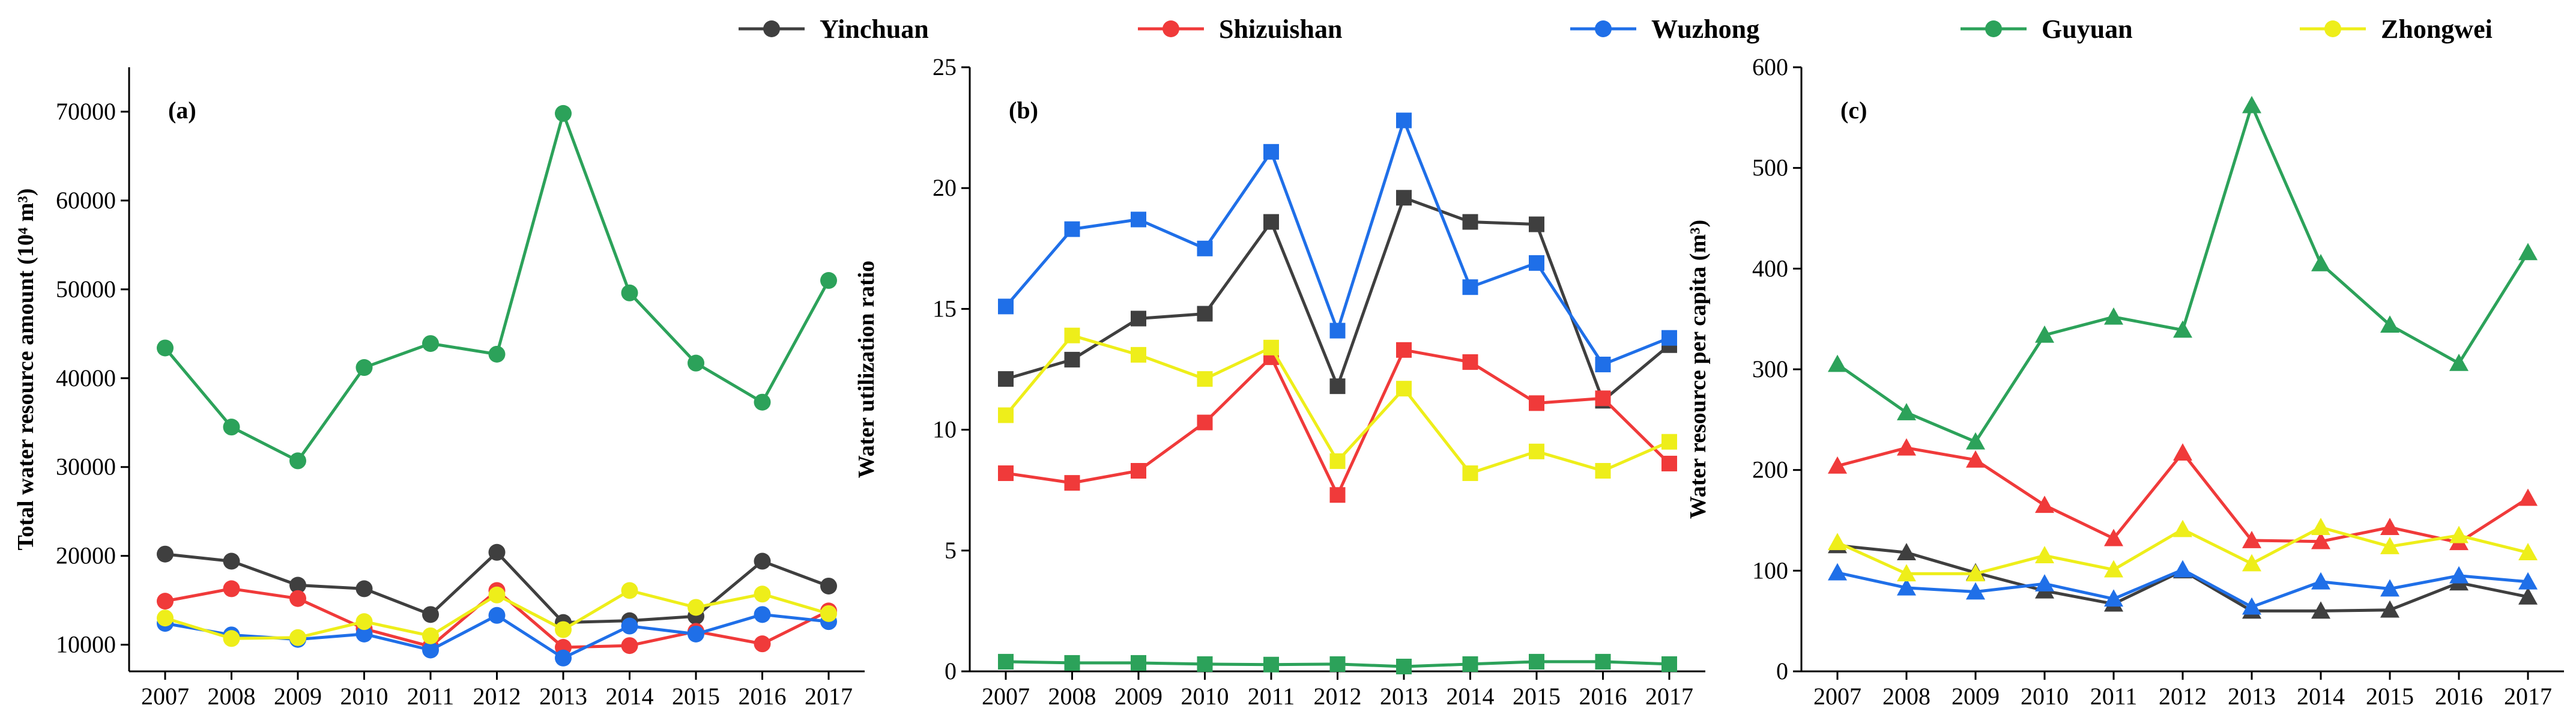 The image size is (2576, 717). Describe the element at coordinates (1338, 422) in the screenshot. I see `series-shizuishan` at that location.